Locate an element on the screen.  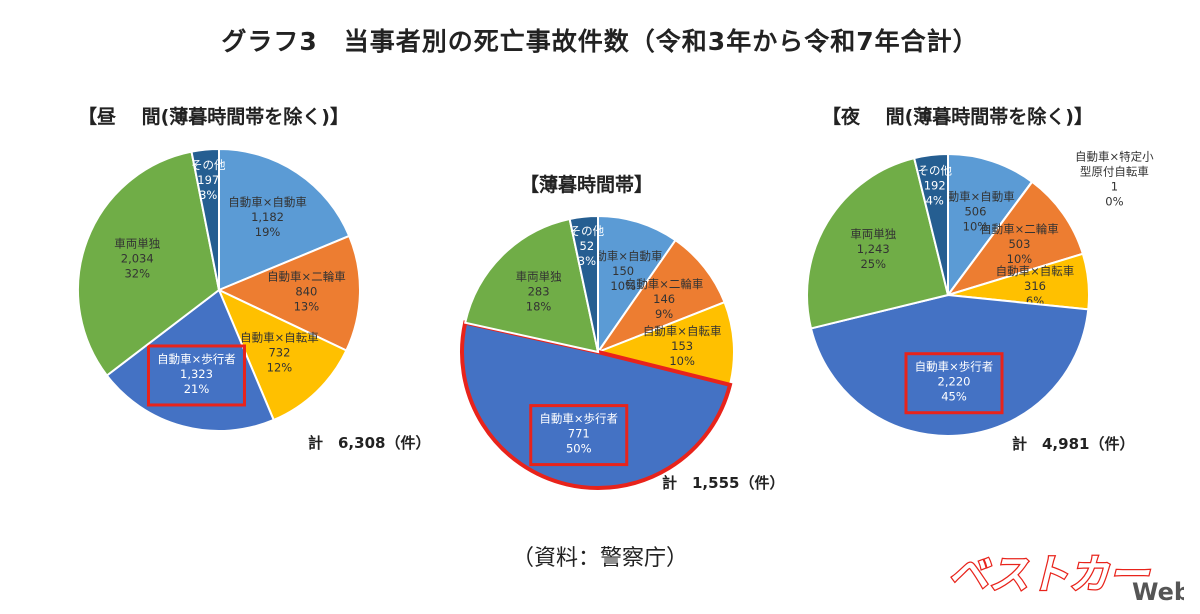
slice-value: 2,034 is located at coordinates (137, 259).